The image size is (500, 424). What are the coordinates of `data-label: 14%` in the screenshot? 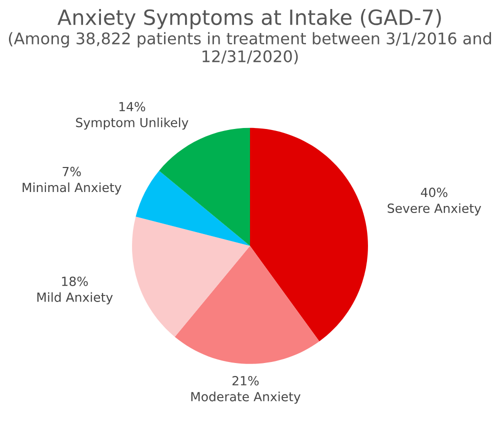 It's located at (132, 107).